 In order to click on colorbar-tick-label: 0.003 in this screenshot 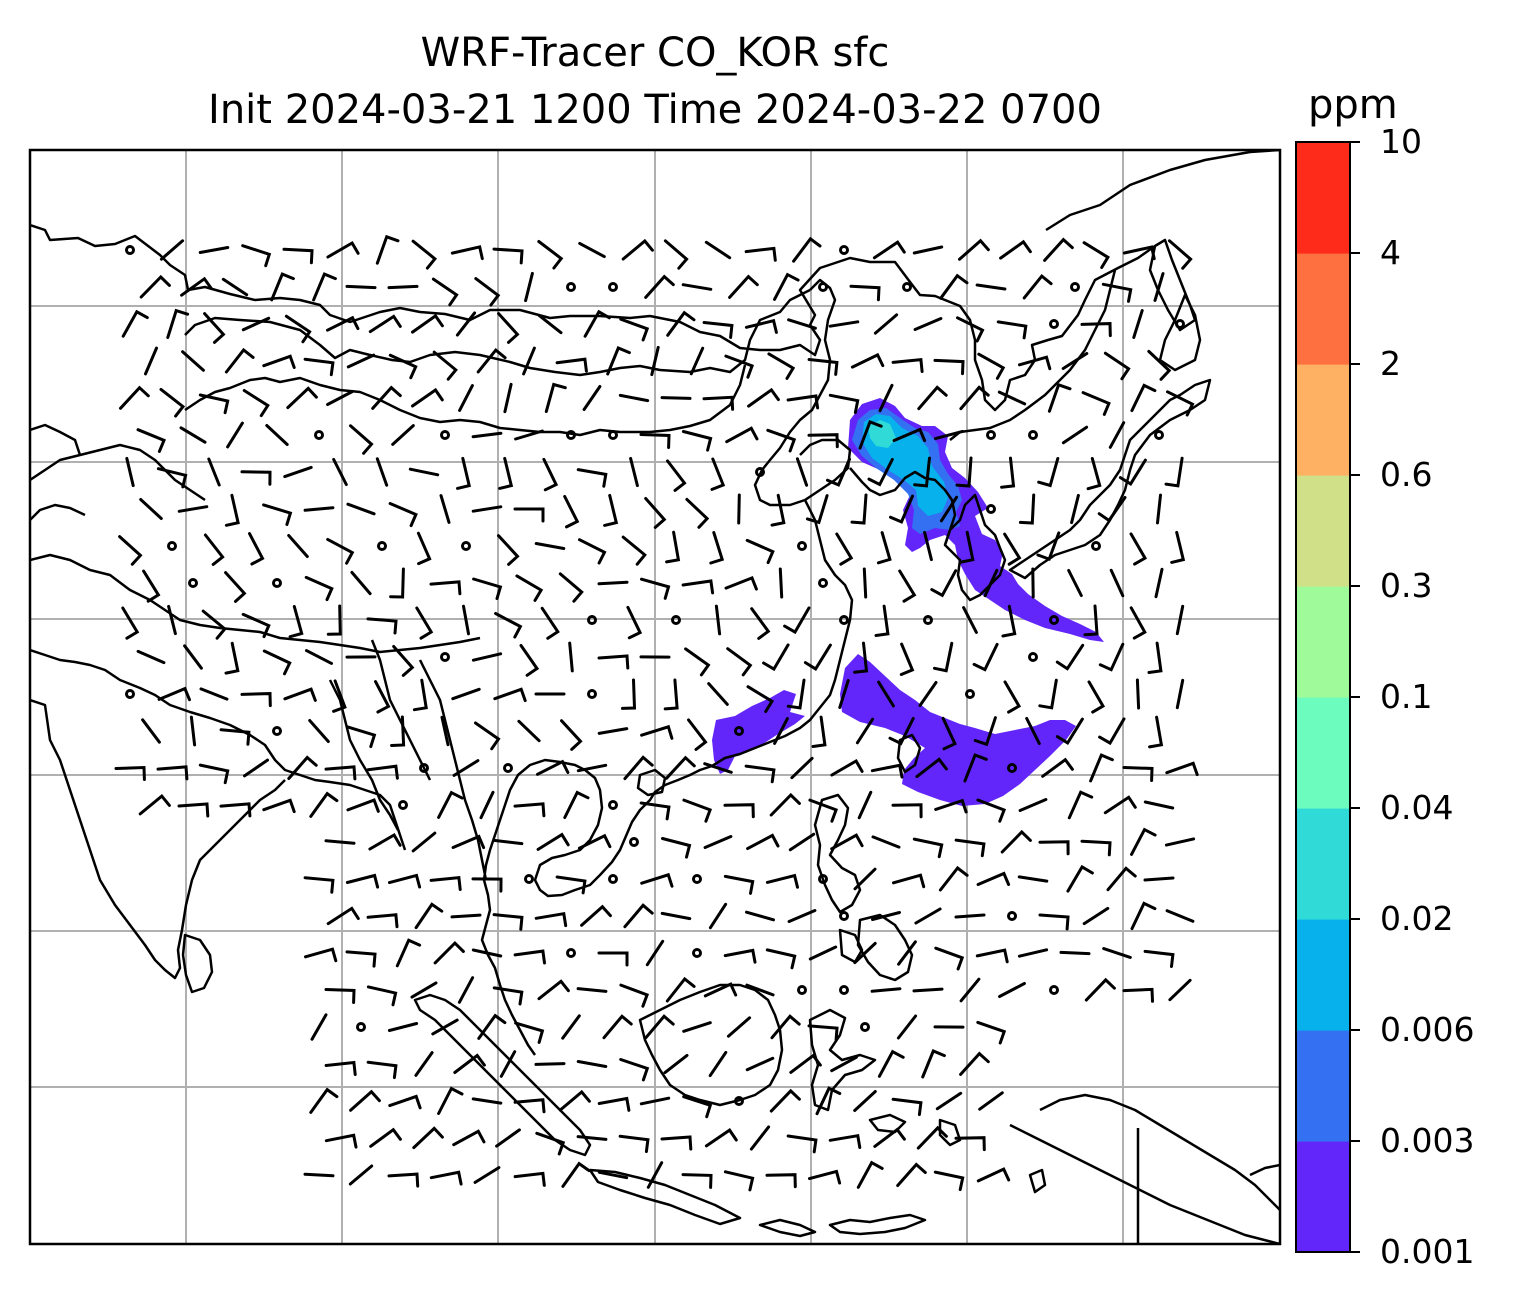, I will do `click(1427, 1140)`.